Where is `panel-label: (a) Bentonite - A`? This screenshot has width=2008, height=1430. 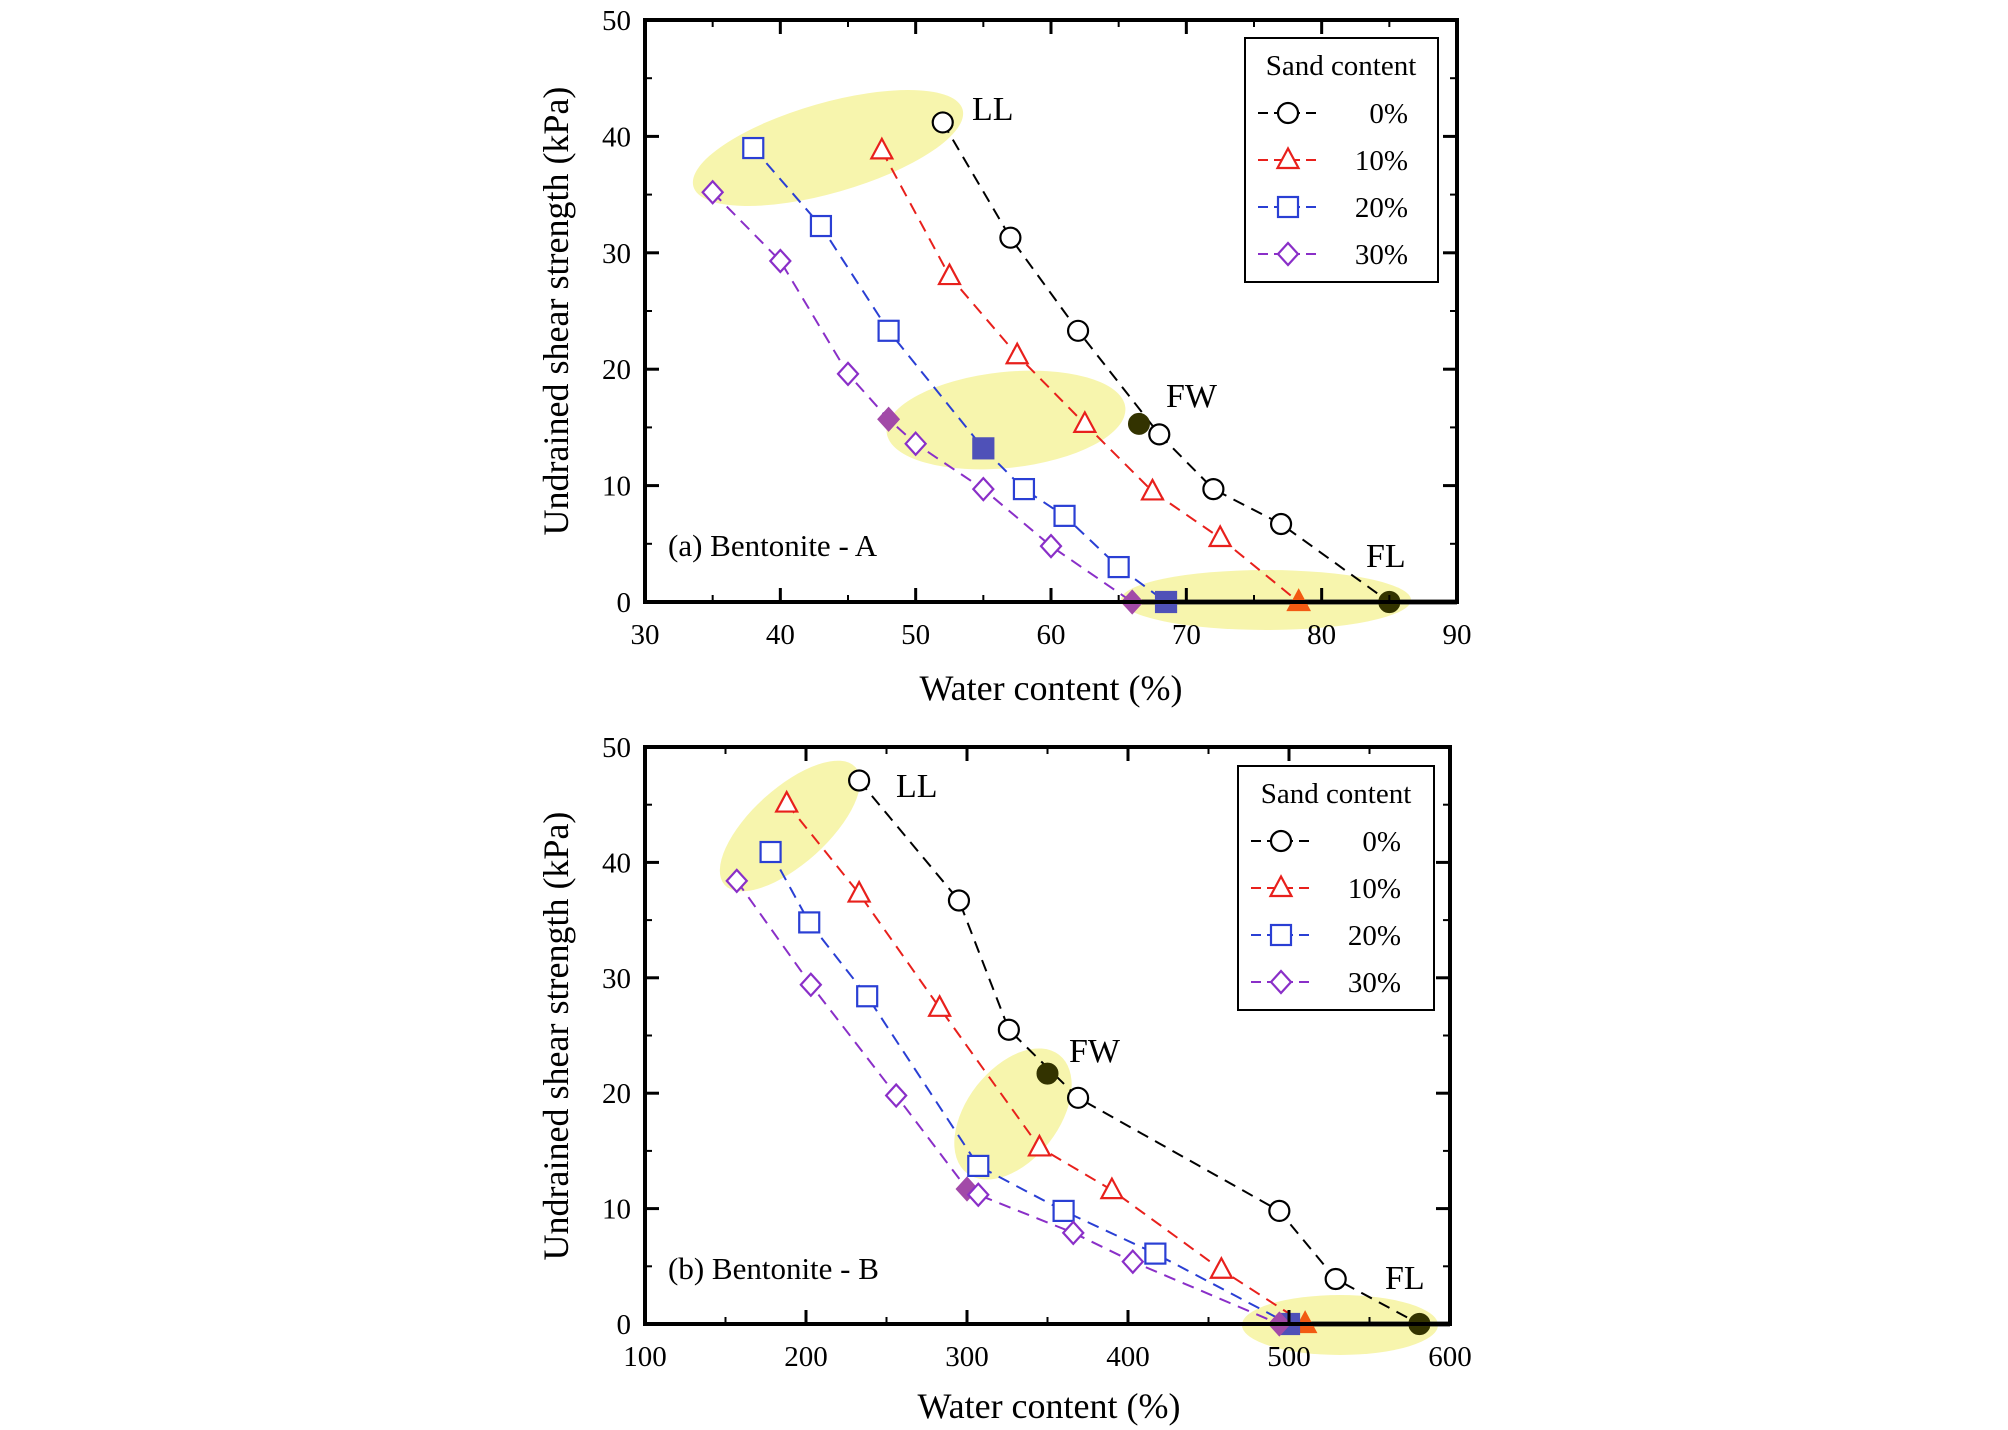
panel-label: (a) Bentonite - A is located at coordinates (773, 545).